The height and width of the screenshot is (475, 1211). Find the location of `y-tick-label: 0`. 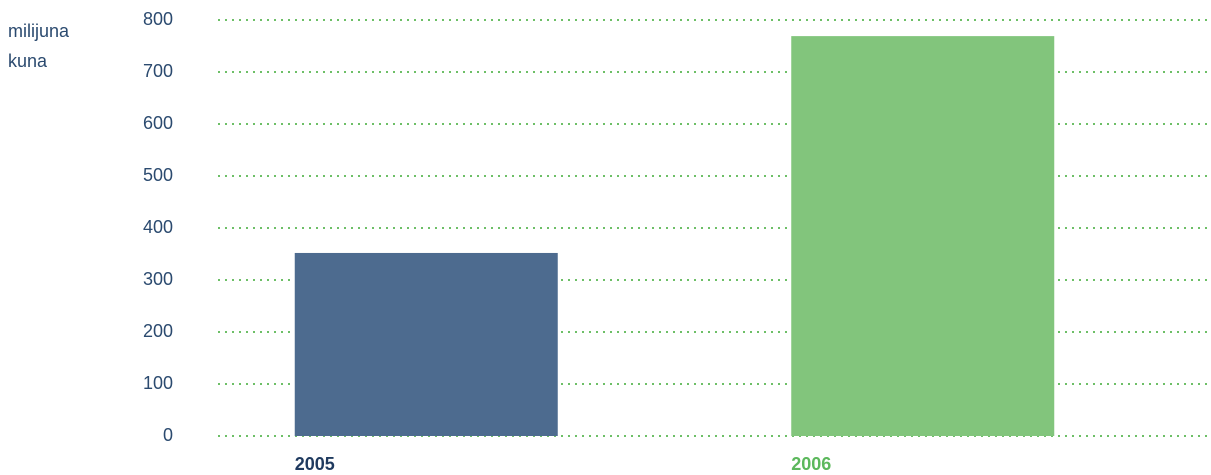

y-tick-label: 0 is located at coordinates (168, 435).